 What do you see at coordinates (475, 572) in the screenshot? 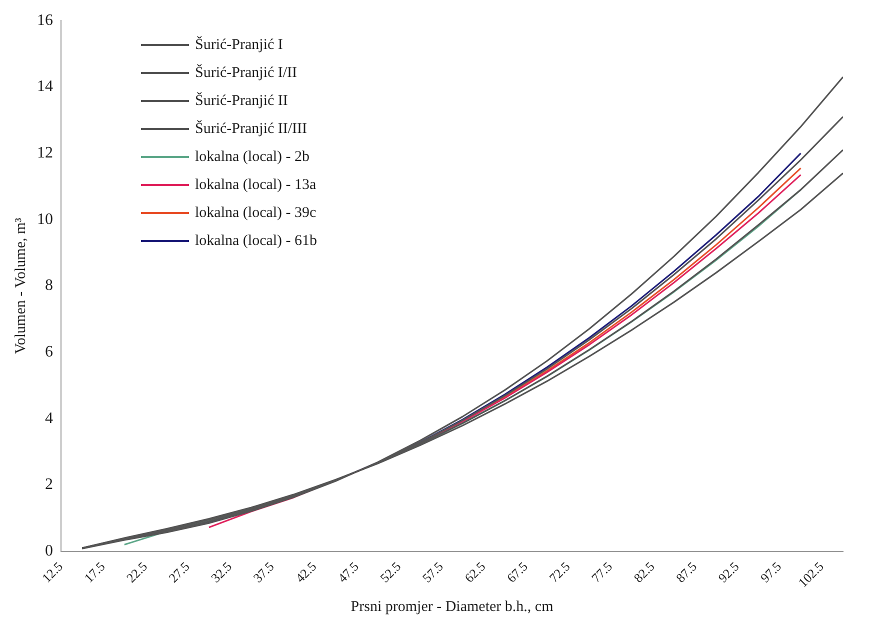
I see `x-tick-label: 62.5` at bounding box center [475, 572].